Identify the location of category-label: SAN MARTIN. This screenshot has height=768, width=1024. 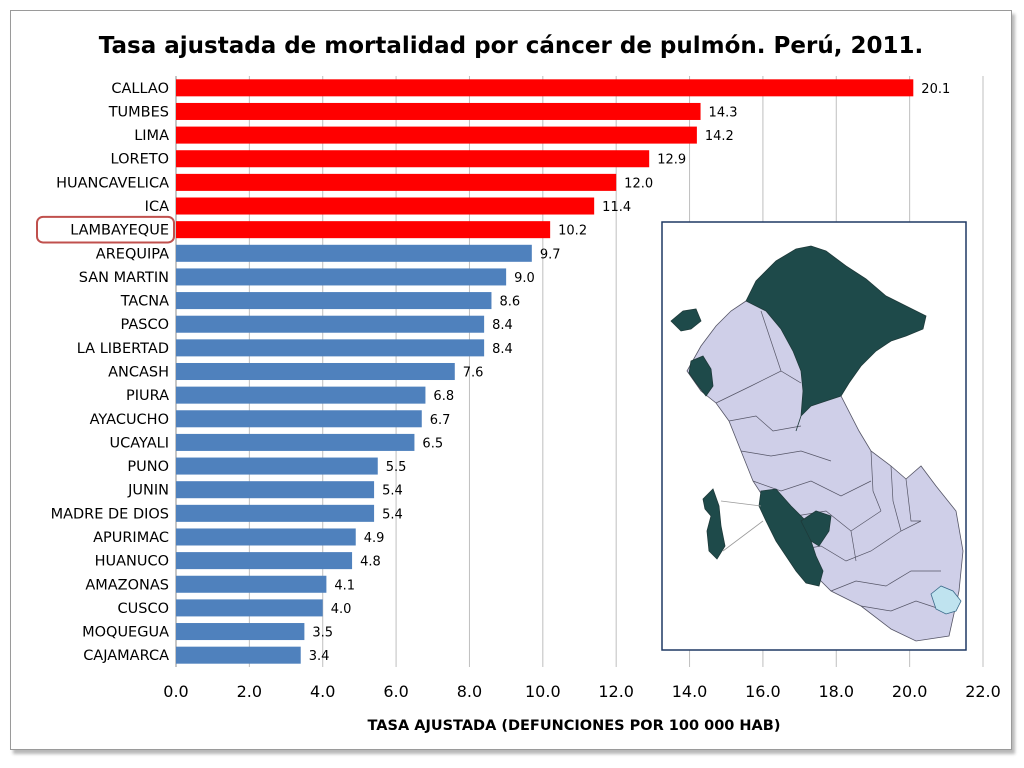
(124, 278).